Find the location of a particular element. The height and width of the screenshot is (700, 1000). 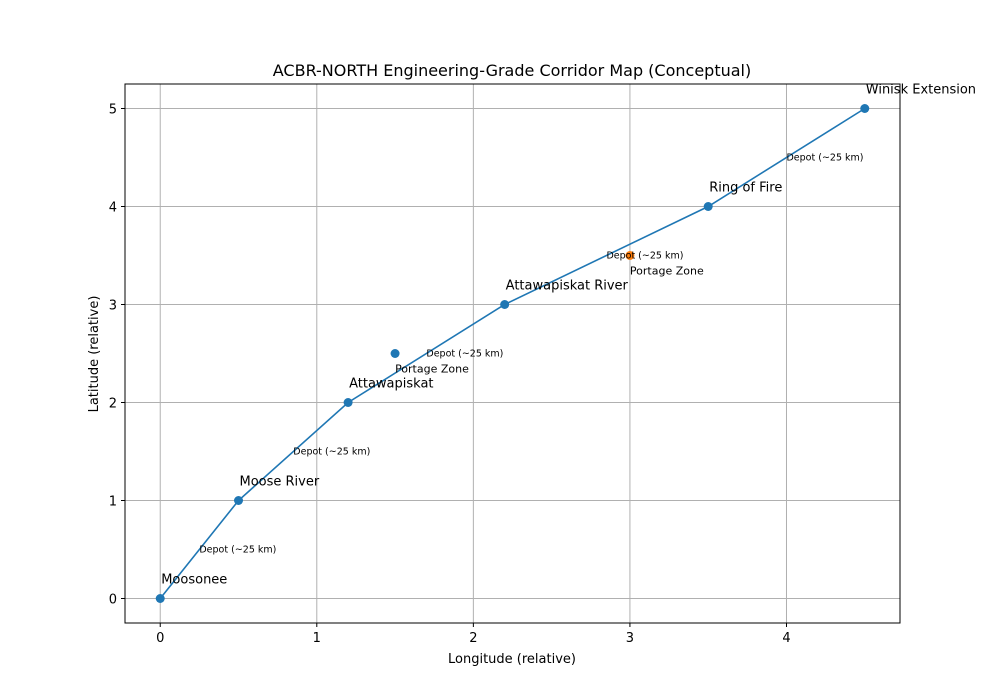

y-tick-label: 5 is located at coordinates (113, 110).